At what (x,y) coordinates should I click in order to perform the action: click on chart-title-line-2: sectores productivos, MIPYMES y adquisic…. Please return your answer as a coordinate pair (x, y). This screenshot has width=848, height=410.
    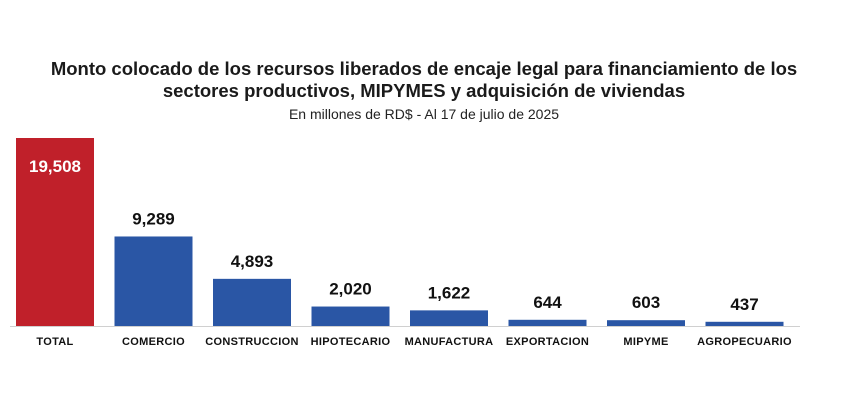
    Looking at the image, I should click on (424, 90).